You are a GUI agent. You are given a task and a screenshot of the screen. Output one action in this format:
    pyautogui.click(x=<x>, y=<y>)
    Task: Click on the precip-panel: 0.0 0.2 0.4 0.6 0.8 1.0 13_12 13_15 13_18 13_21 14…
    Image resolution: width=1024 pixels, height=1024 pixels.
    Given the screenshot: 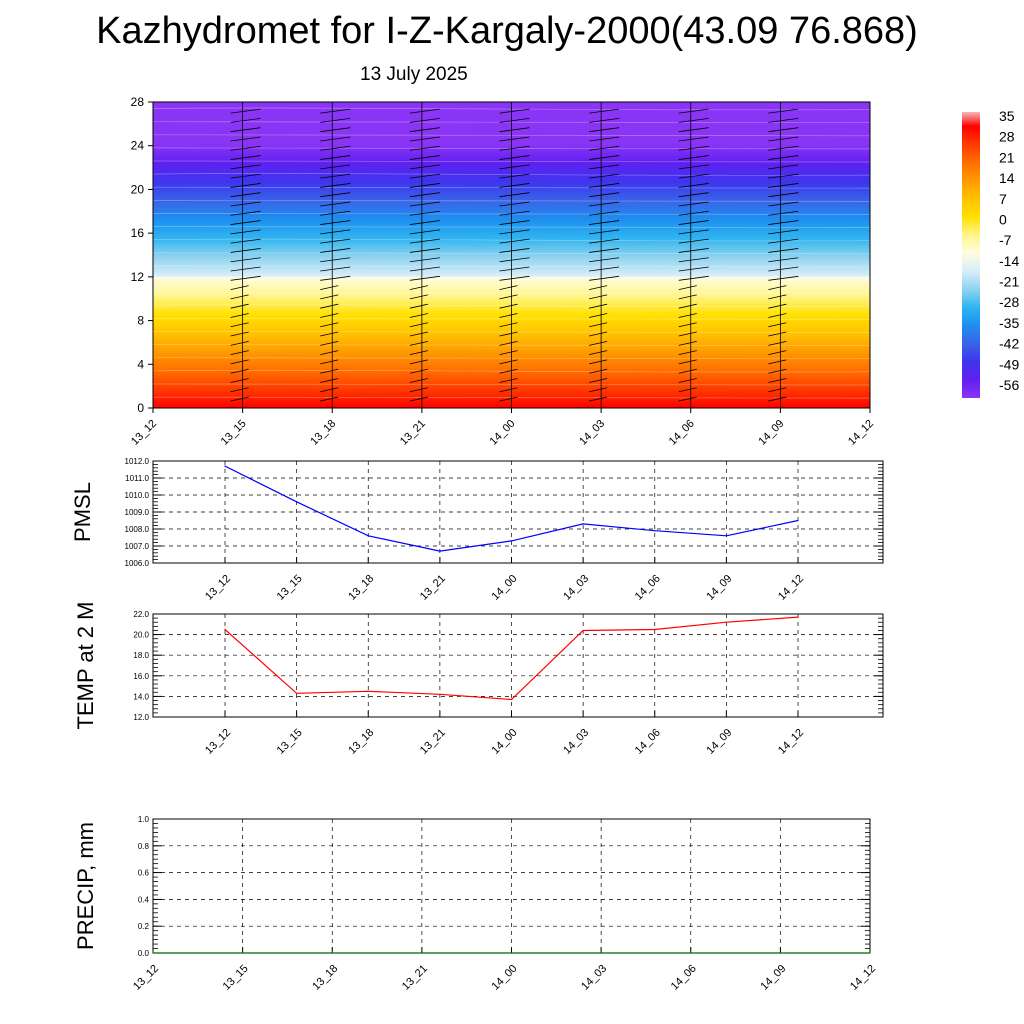 What is the action you would take?
    pyautogui.click(x=475, y=904)
    